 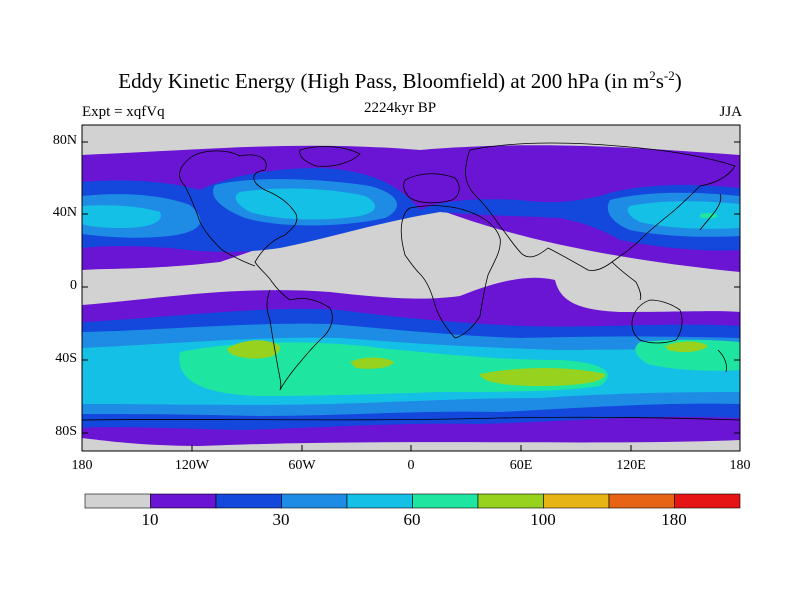 What do you see at coordinates (631, 465) in the screenshot?
I see `lon-label-120e: 120E` at bounding box center [631, 465].